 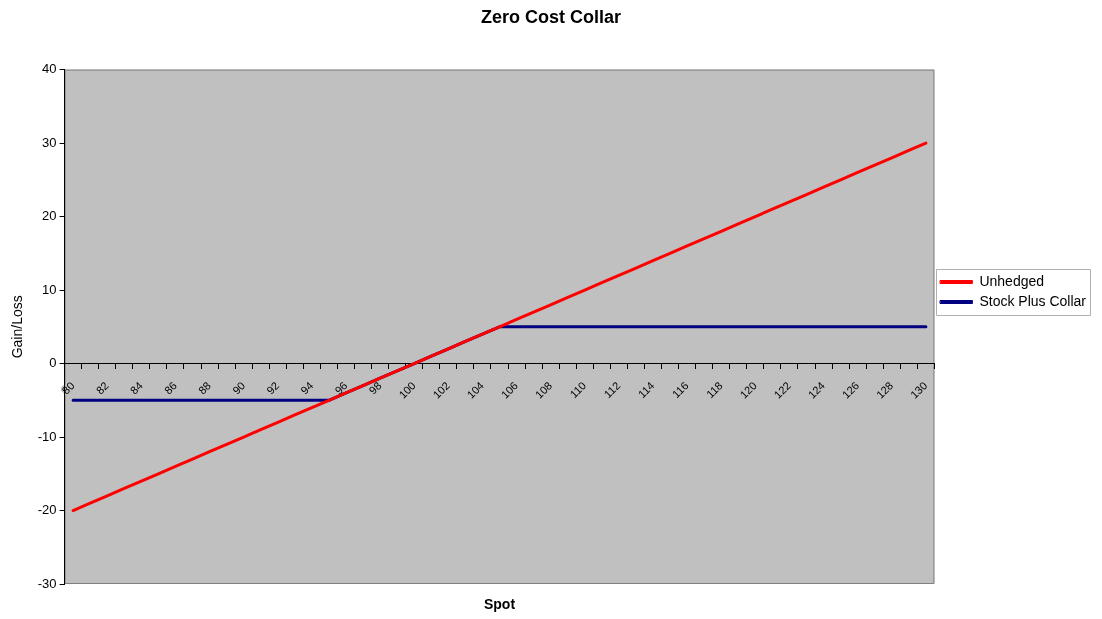 I want to click on x-tick-label: 130, so click(x=918, y=390).